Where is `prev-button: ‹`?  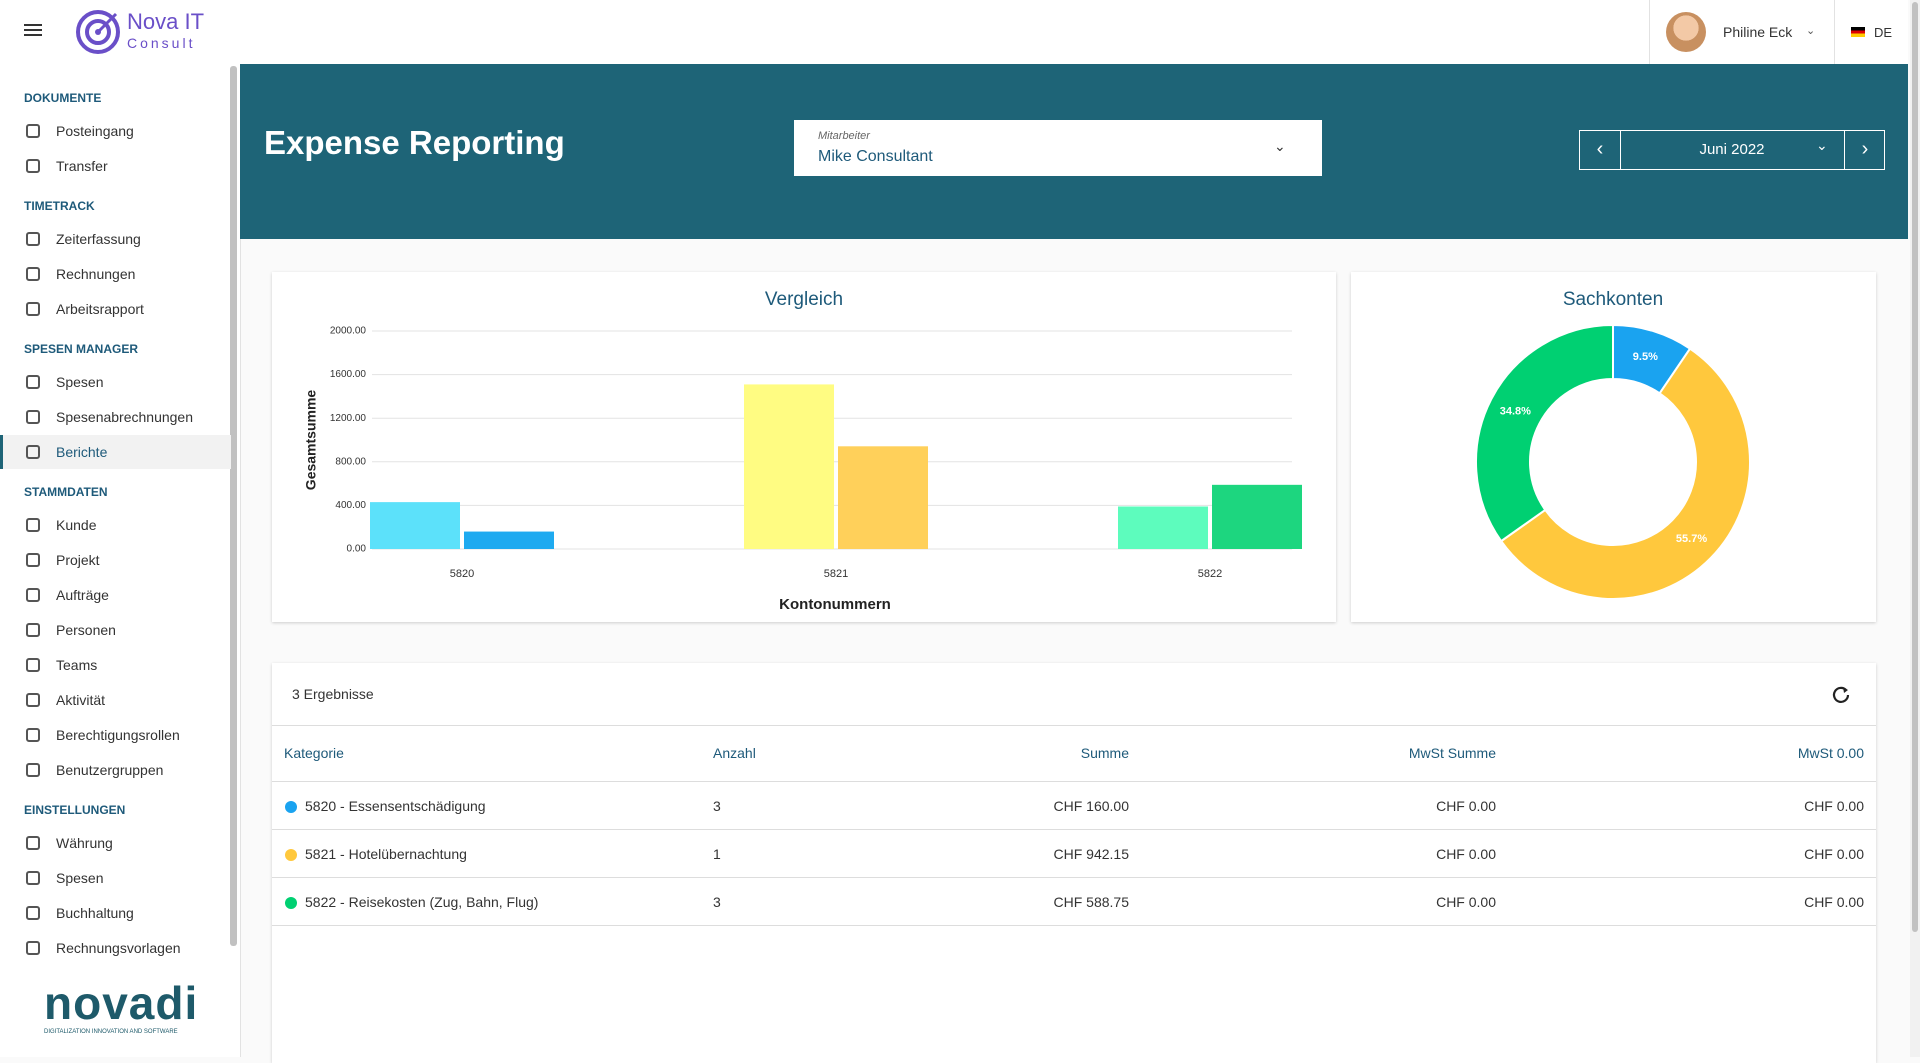 prev-button: ‹ is located at coordinates (1600, 150).